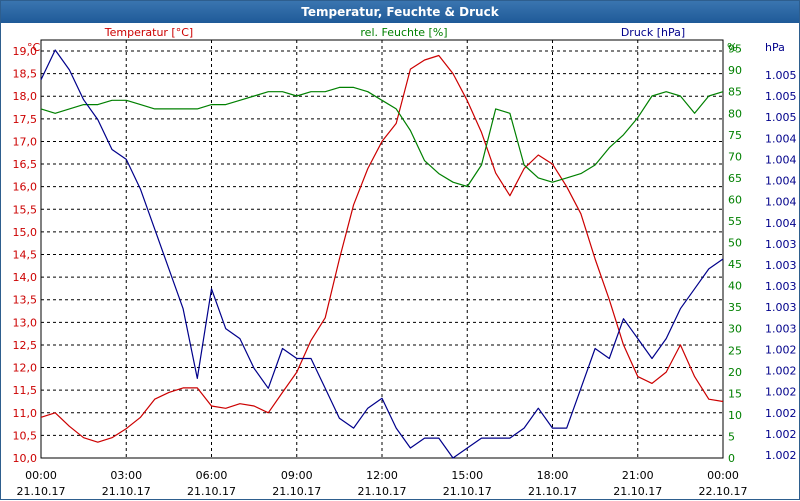 The image size is (800, 501). Describe the element at coordinates (723, 491) in the screenshot. I see `x-tick-label-date: 22.10.17` at that location.